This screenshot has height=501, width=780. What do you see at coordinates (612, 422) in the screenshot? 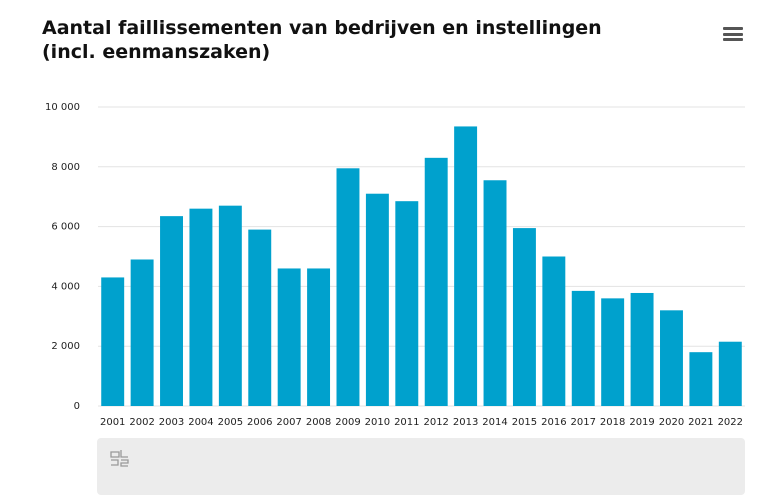
I see `x-tick-label: 2018` at bounding box center [612, 422].